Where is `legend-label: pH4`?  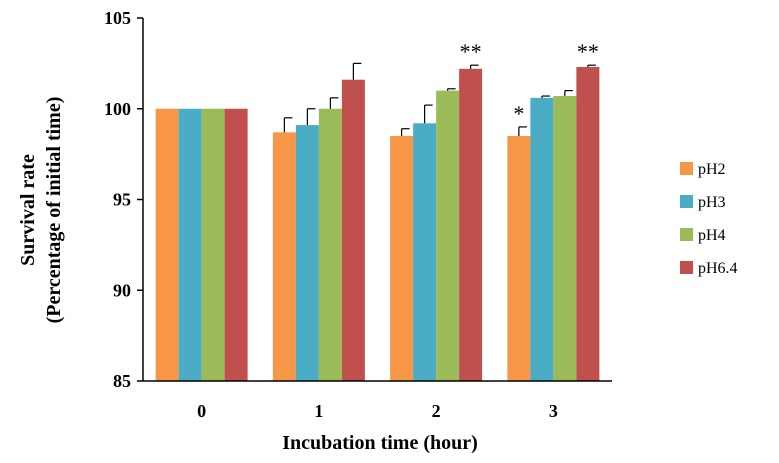 legend-label: pH4 is located at coordinates (712, 235).